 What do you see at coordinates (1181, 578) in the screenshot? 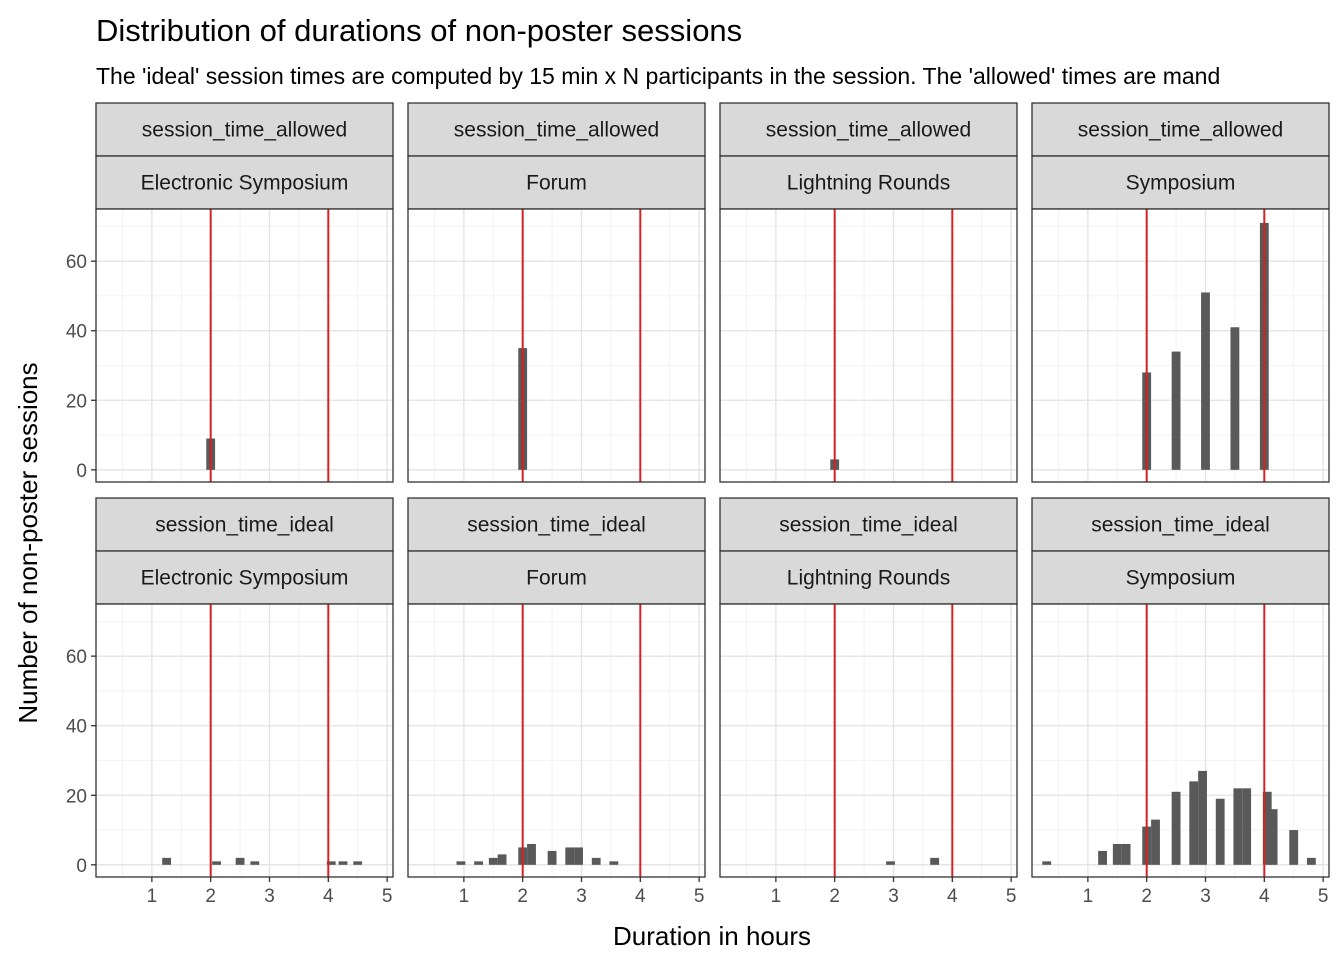
I see `strip-col-label: Symposium` at bounding box center [1181, 578].